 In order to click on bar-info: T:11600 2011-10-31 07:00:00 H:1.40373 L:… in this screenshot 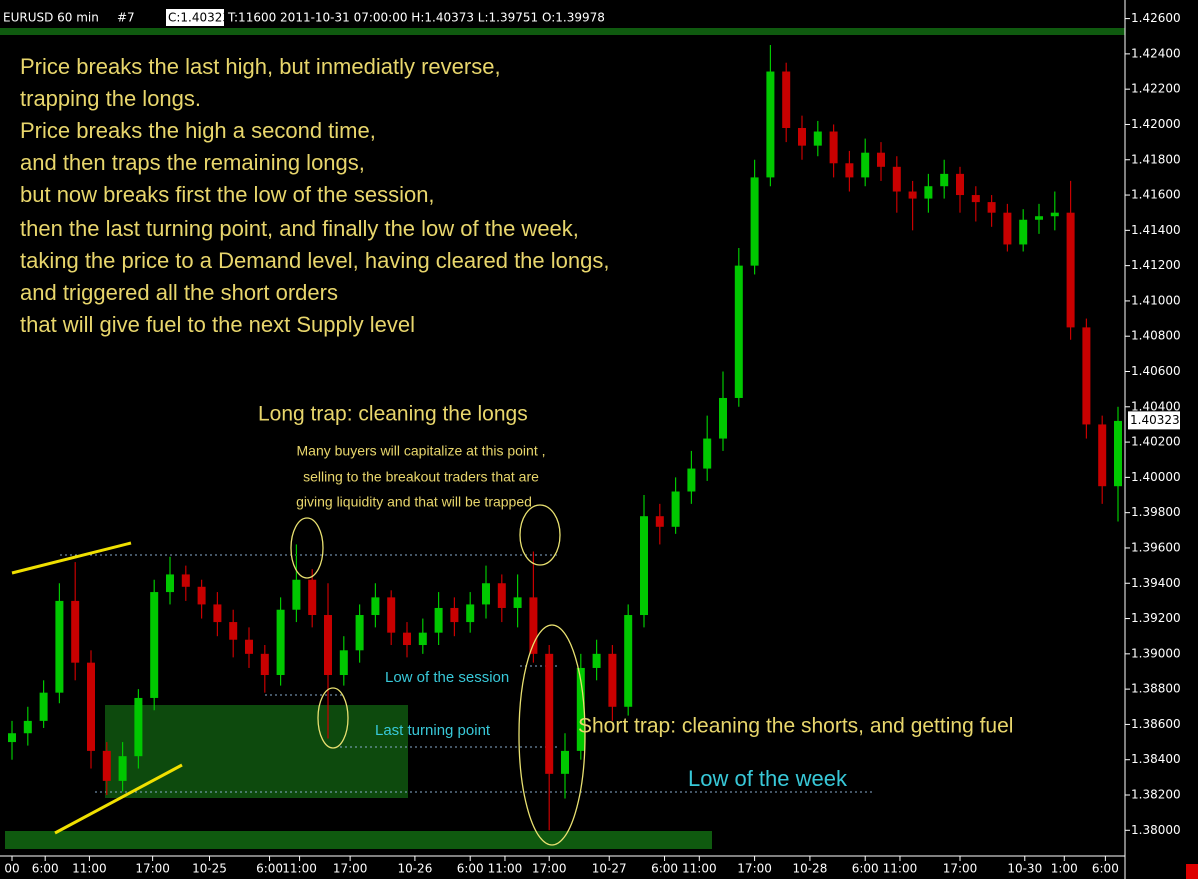, I will do `click(416, 18)`.